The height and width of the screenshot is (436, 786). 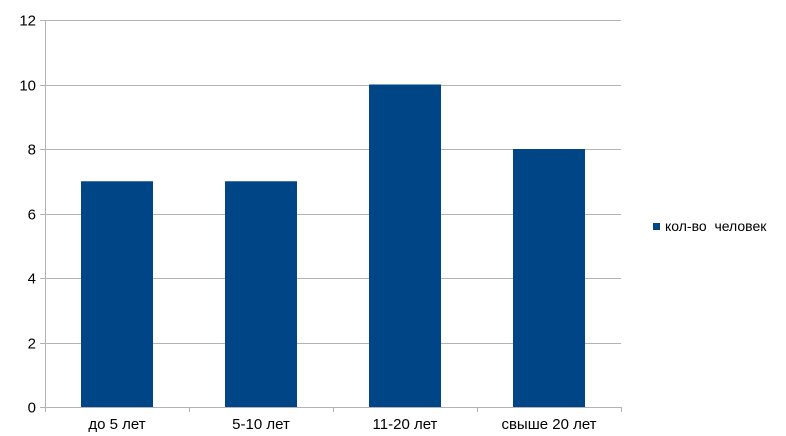 I want to click on y-tick-label: 4, so click(x=32, y=279).